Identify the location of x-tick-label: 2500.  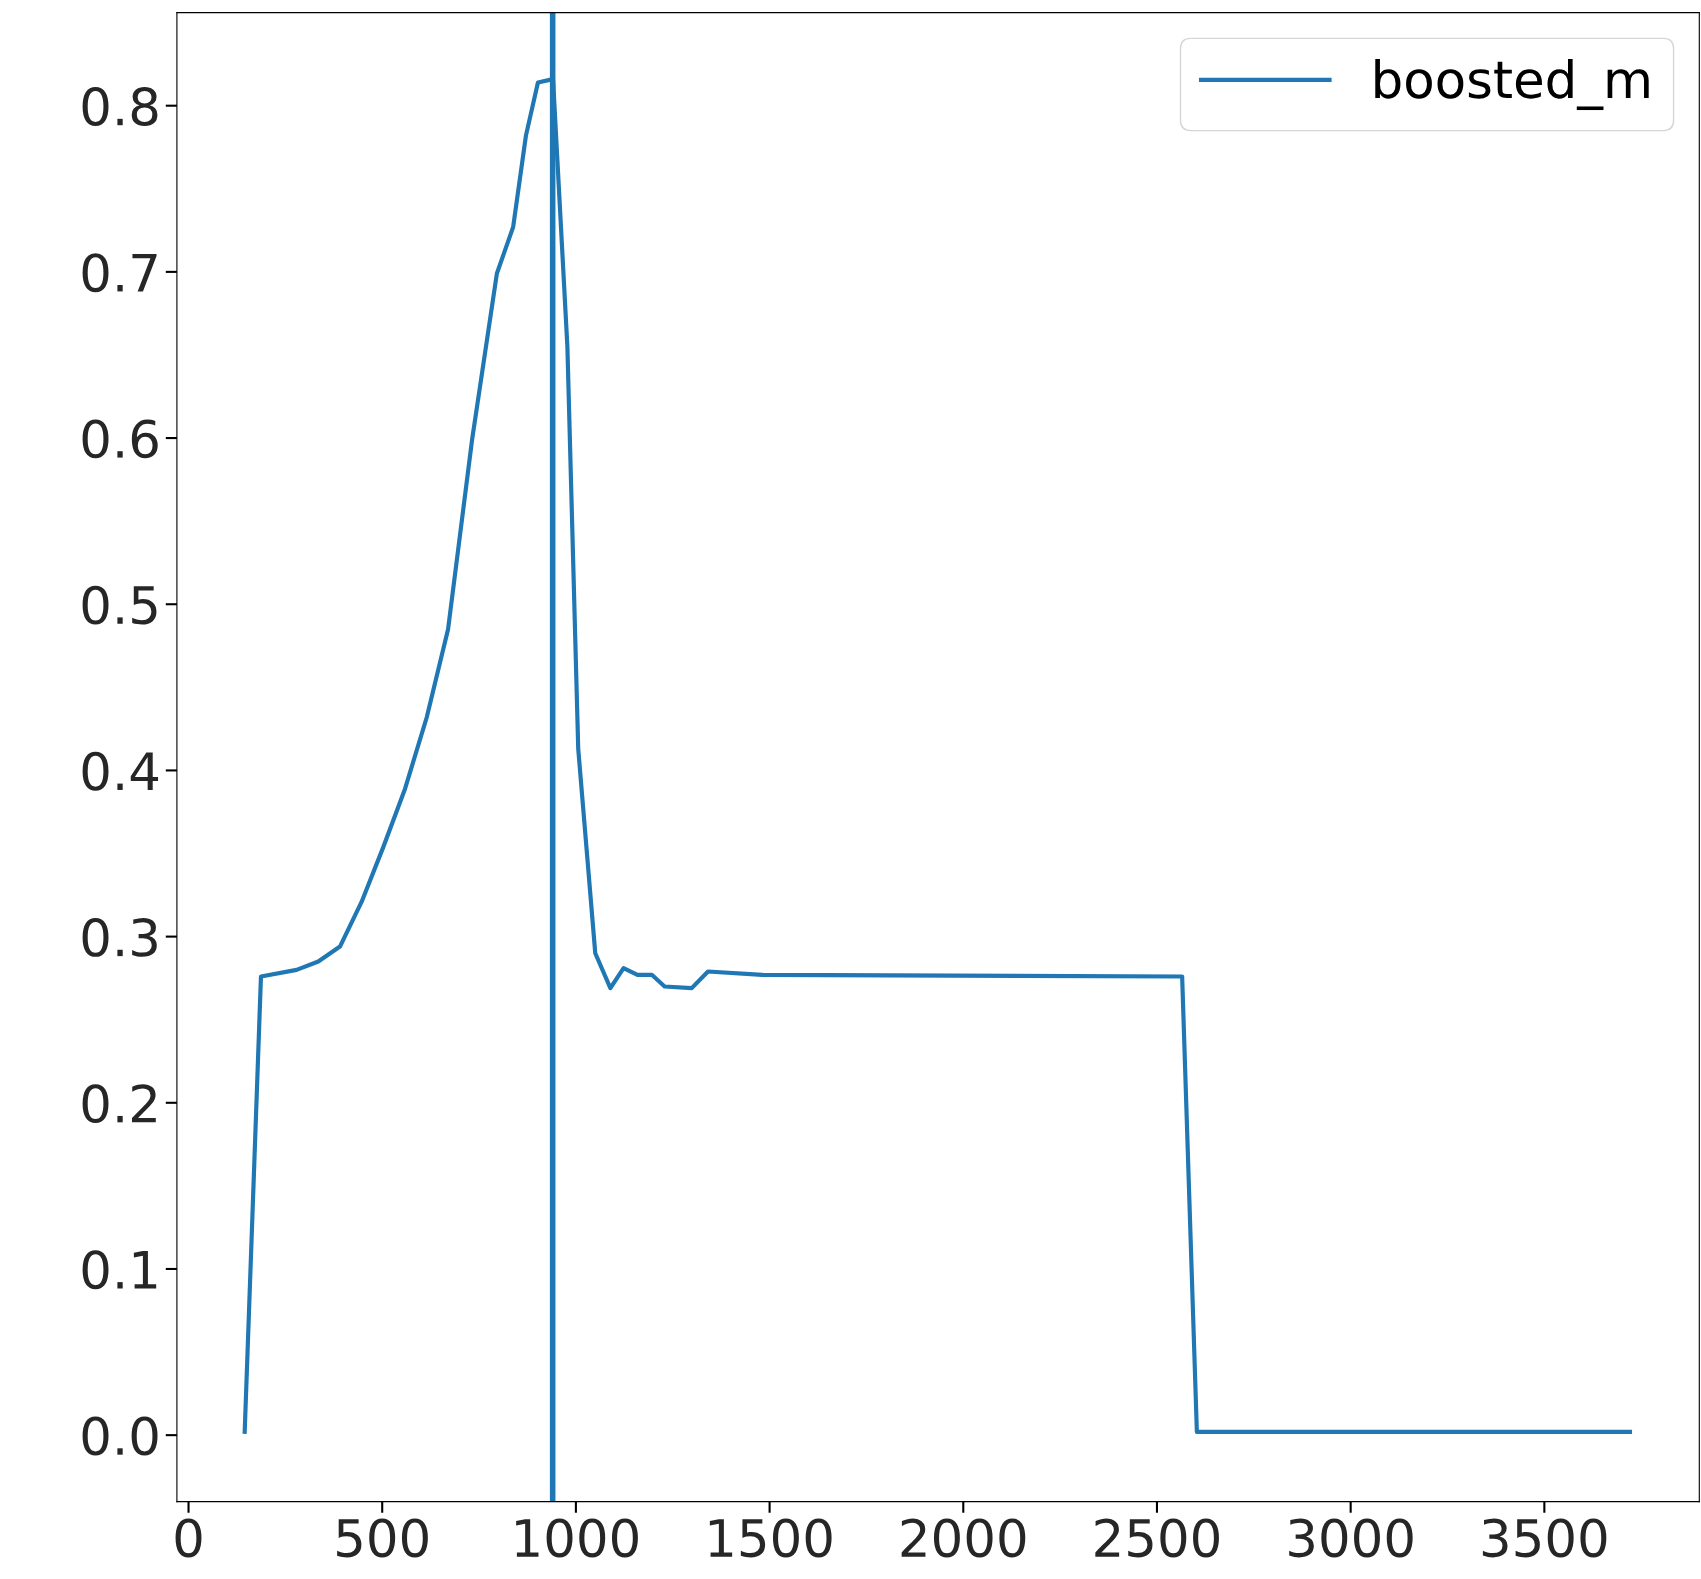
(1157, 1538).